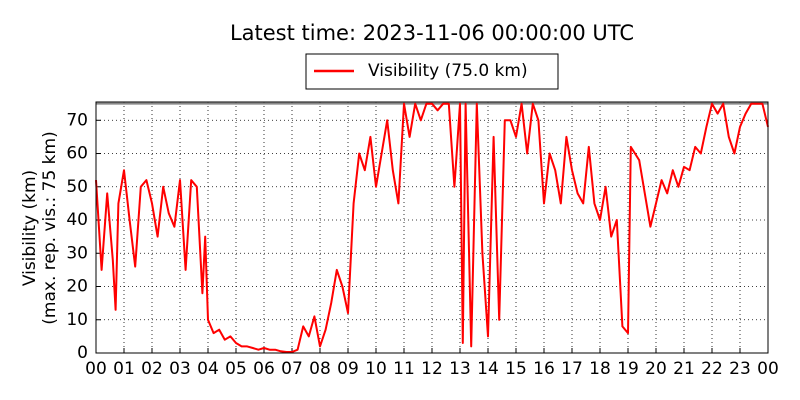  I want to click on y-axis-label: Visibility (km), so click(30, 228).